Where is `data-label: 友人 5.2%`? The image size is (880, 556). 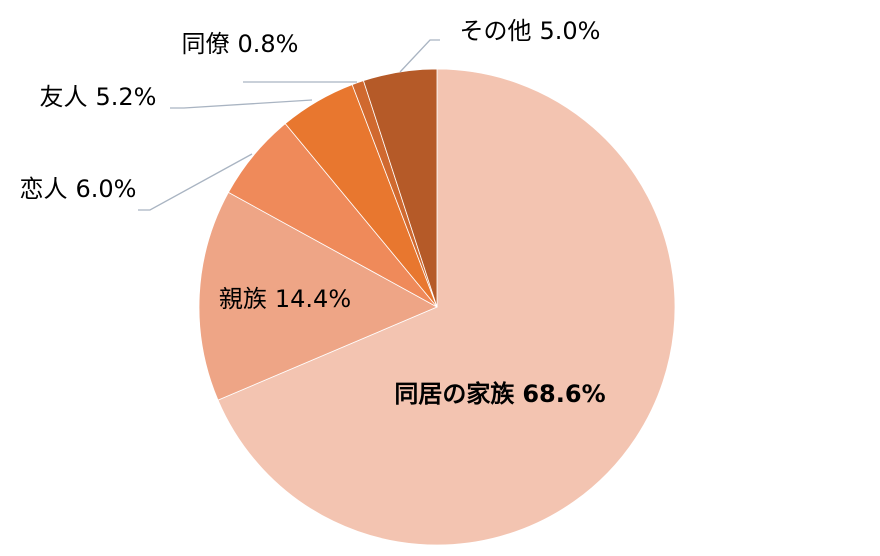 data-label: 友人 5.2% is located at coordinates (98, 97).